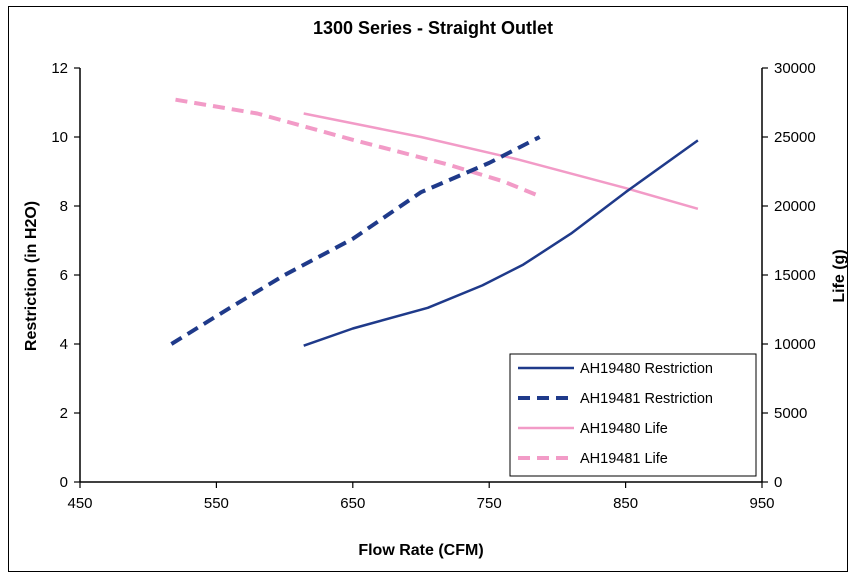 The image size is (858, 580). What do you see at coordinates (625, 503) in the screenshot?
I see `x-tick-label: 850` at bounding box center [625, 503].